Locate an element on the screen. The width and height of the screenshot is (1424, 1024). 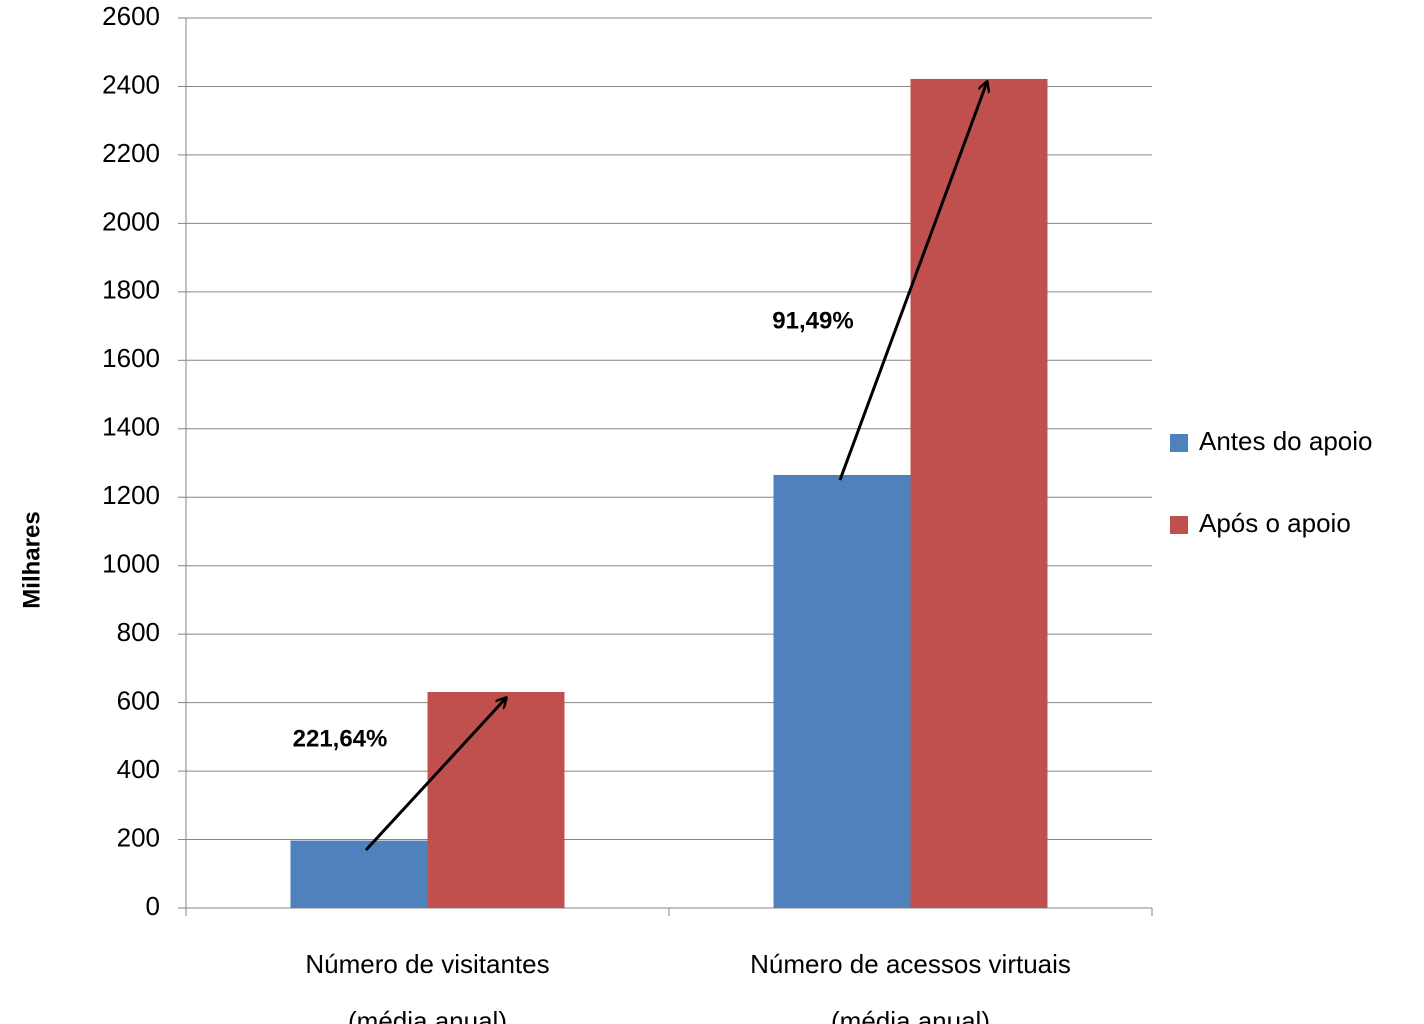
y-tick-label: 1600 is located at coordinates (131, 358).